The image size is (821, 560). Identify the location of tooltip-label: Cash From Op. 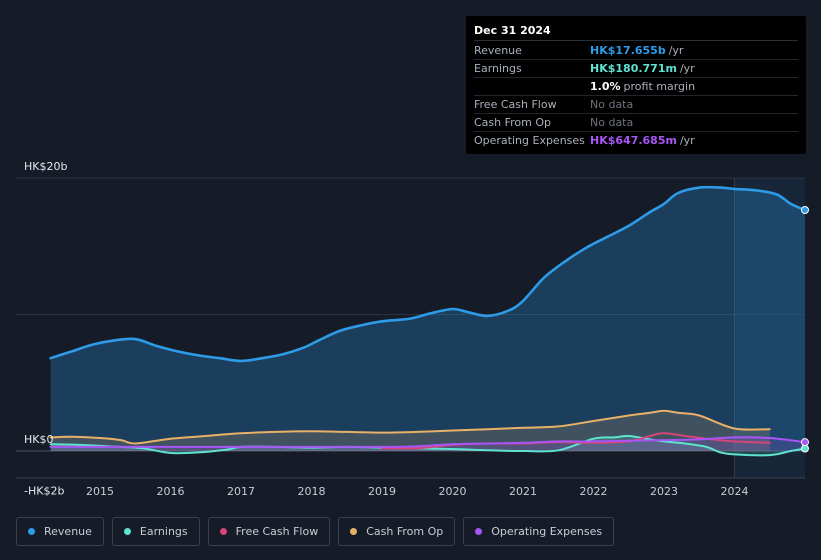
(513, 122).